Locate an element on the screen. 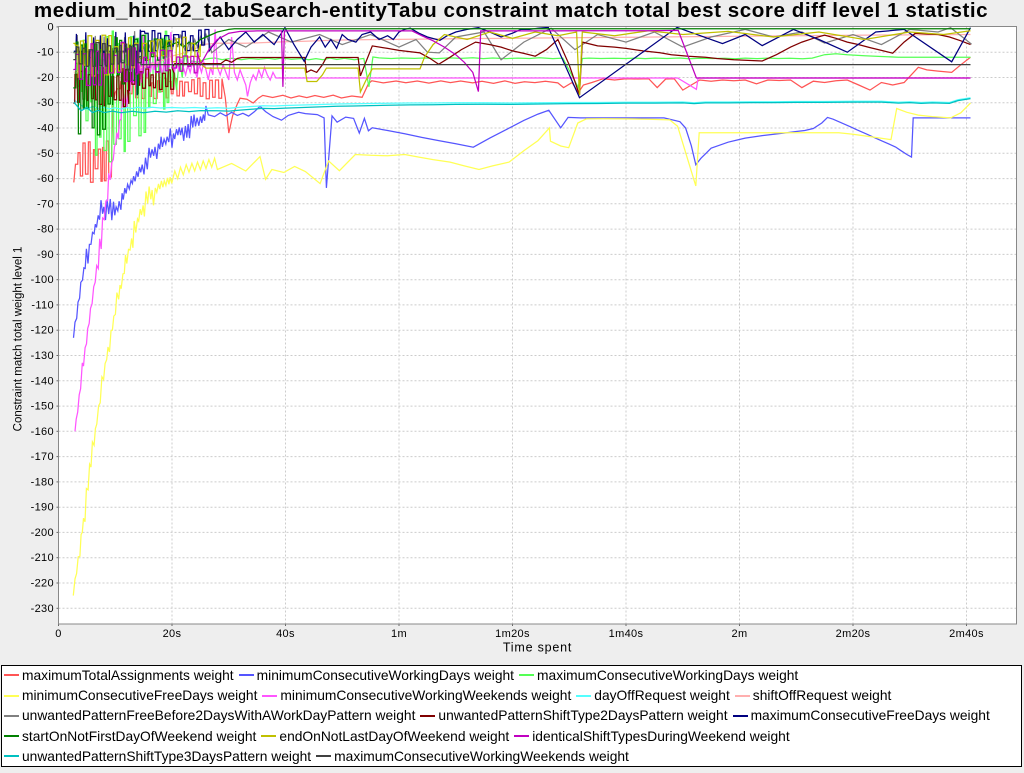  svg-text: -180 is located at coordinates (42, 482).